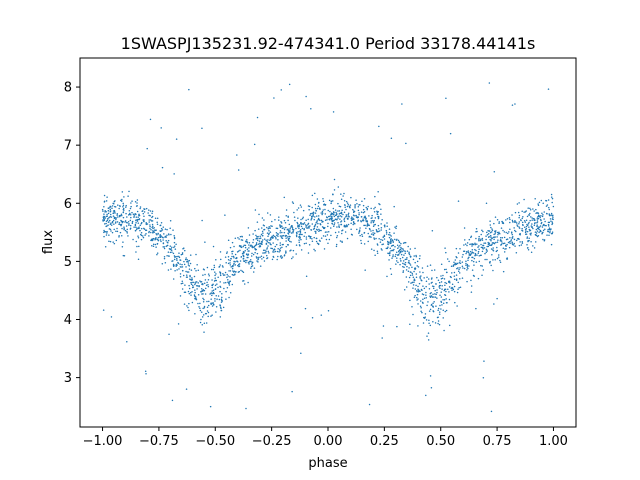  I want to click on x-tick-label: 0.00, so click(328, 441).